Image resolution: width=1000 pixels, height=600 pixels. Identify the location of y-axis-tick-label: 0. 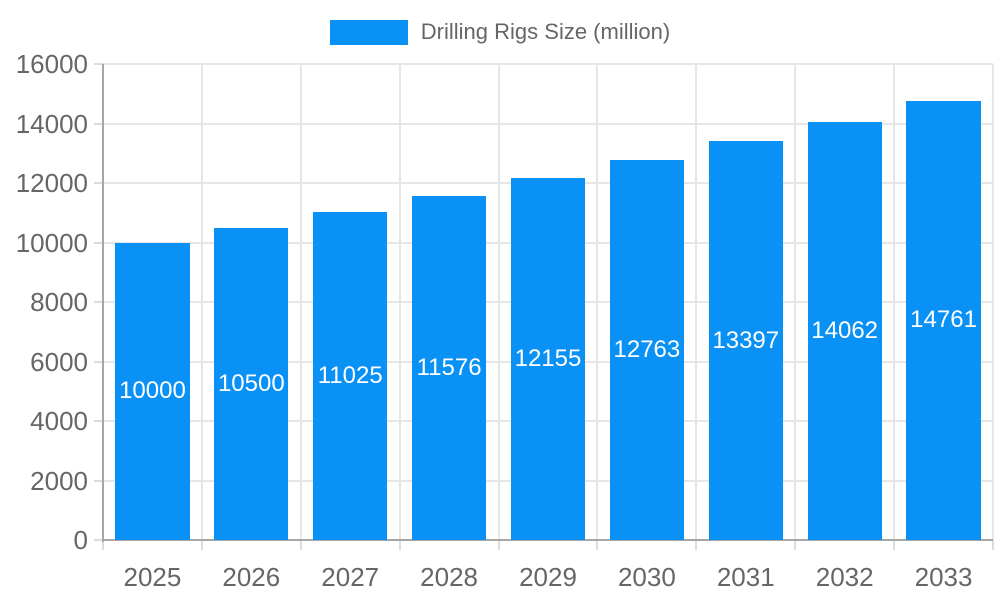
(80, 540).